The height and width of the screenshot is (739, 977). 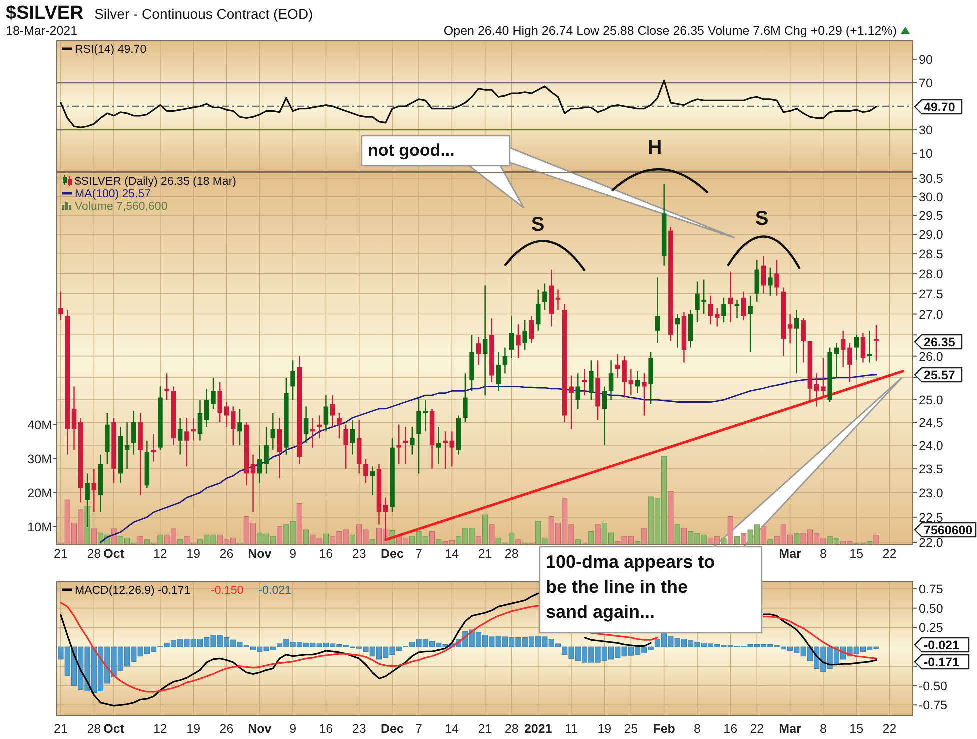 I want to click on y-tick-label: 25.0, so click(x=931, y=401).